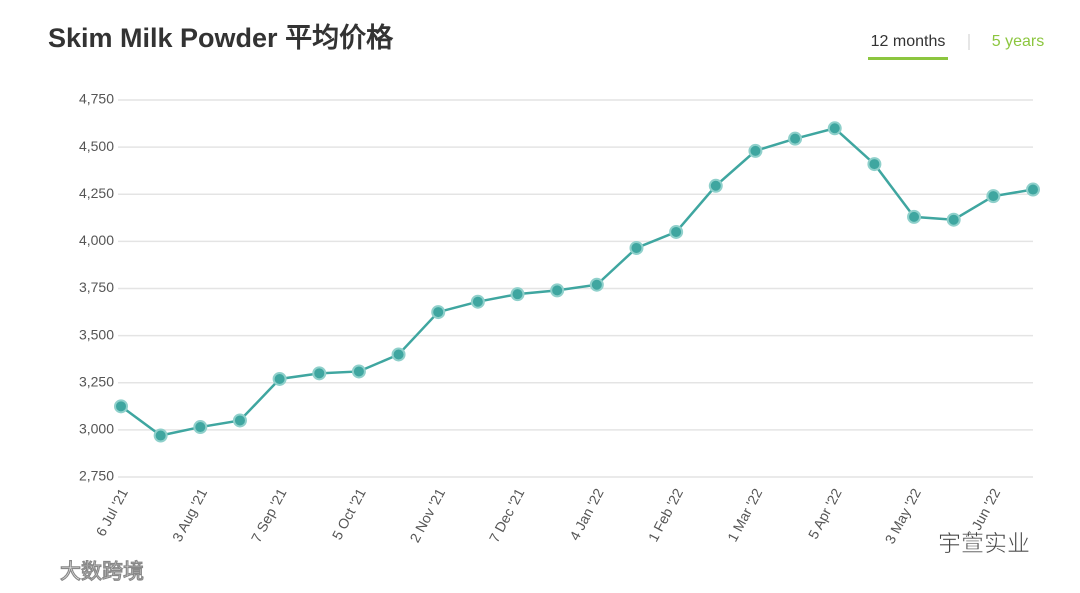 The image size is (1080, 593). Describe the element at coordinates (665, 514) in the screenshot. I see `x-tick-label: 1 Feb '22` at that location.